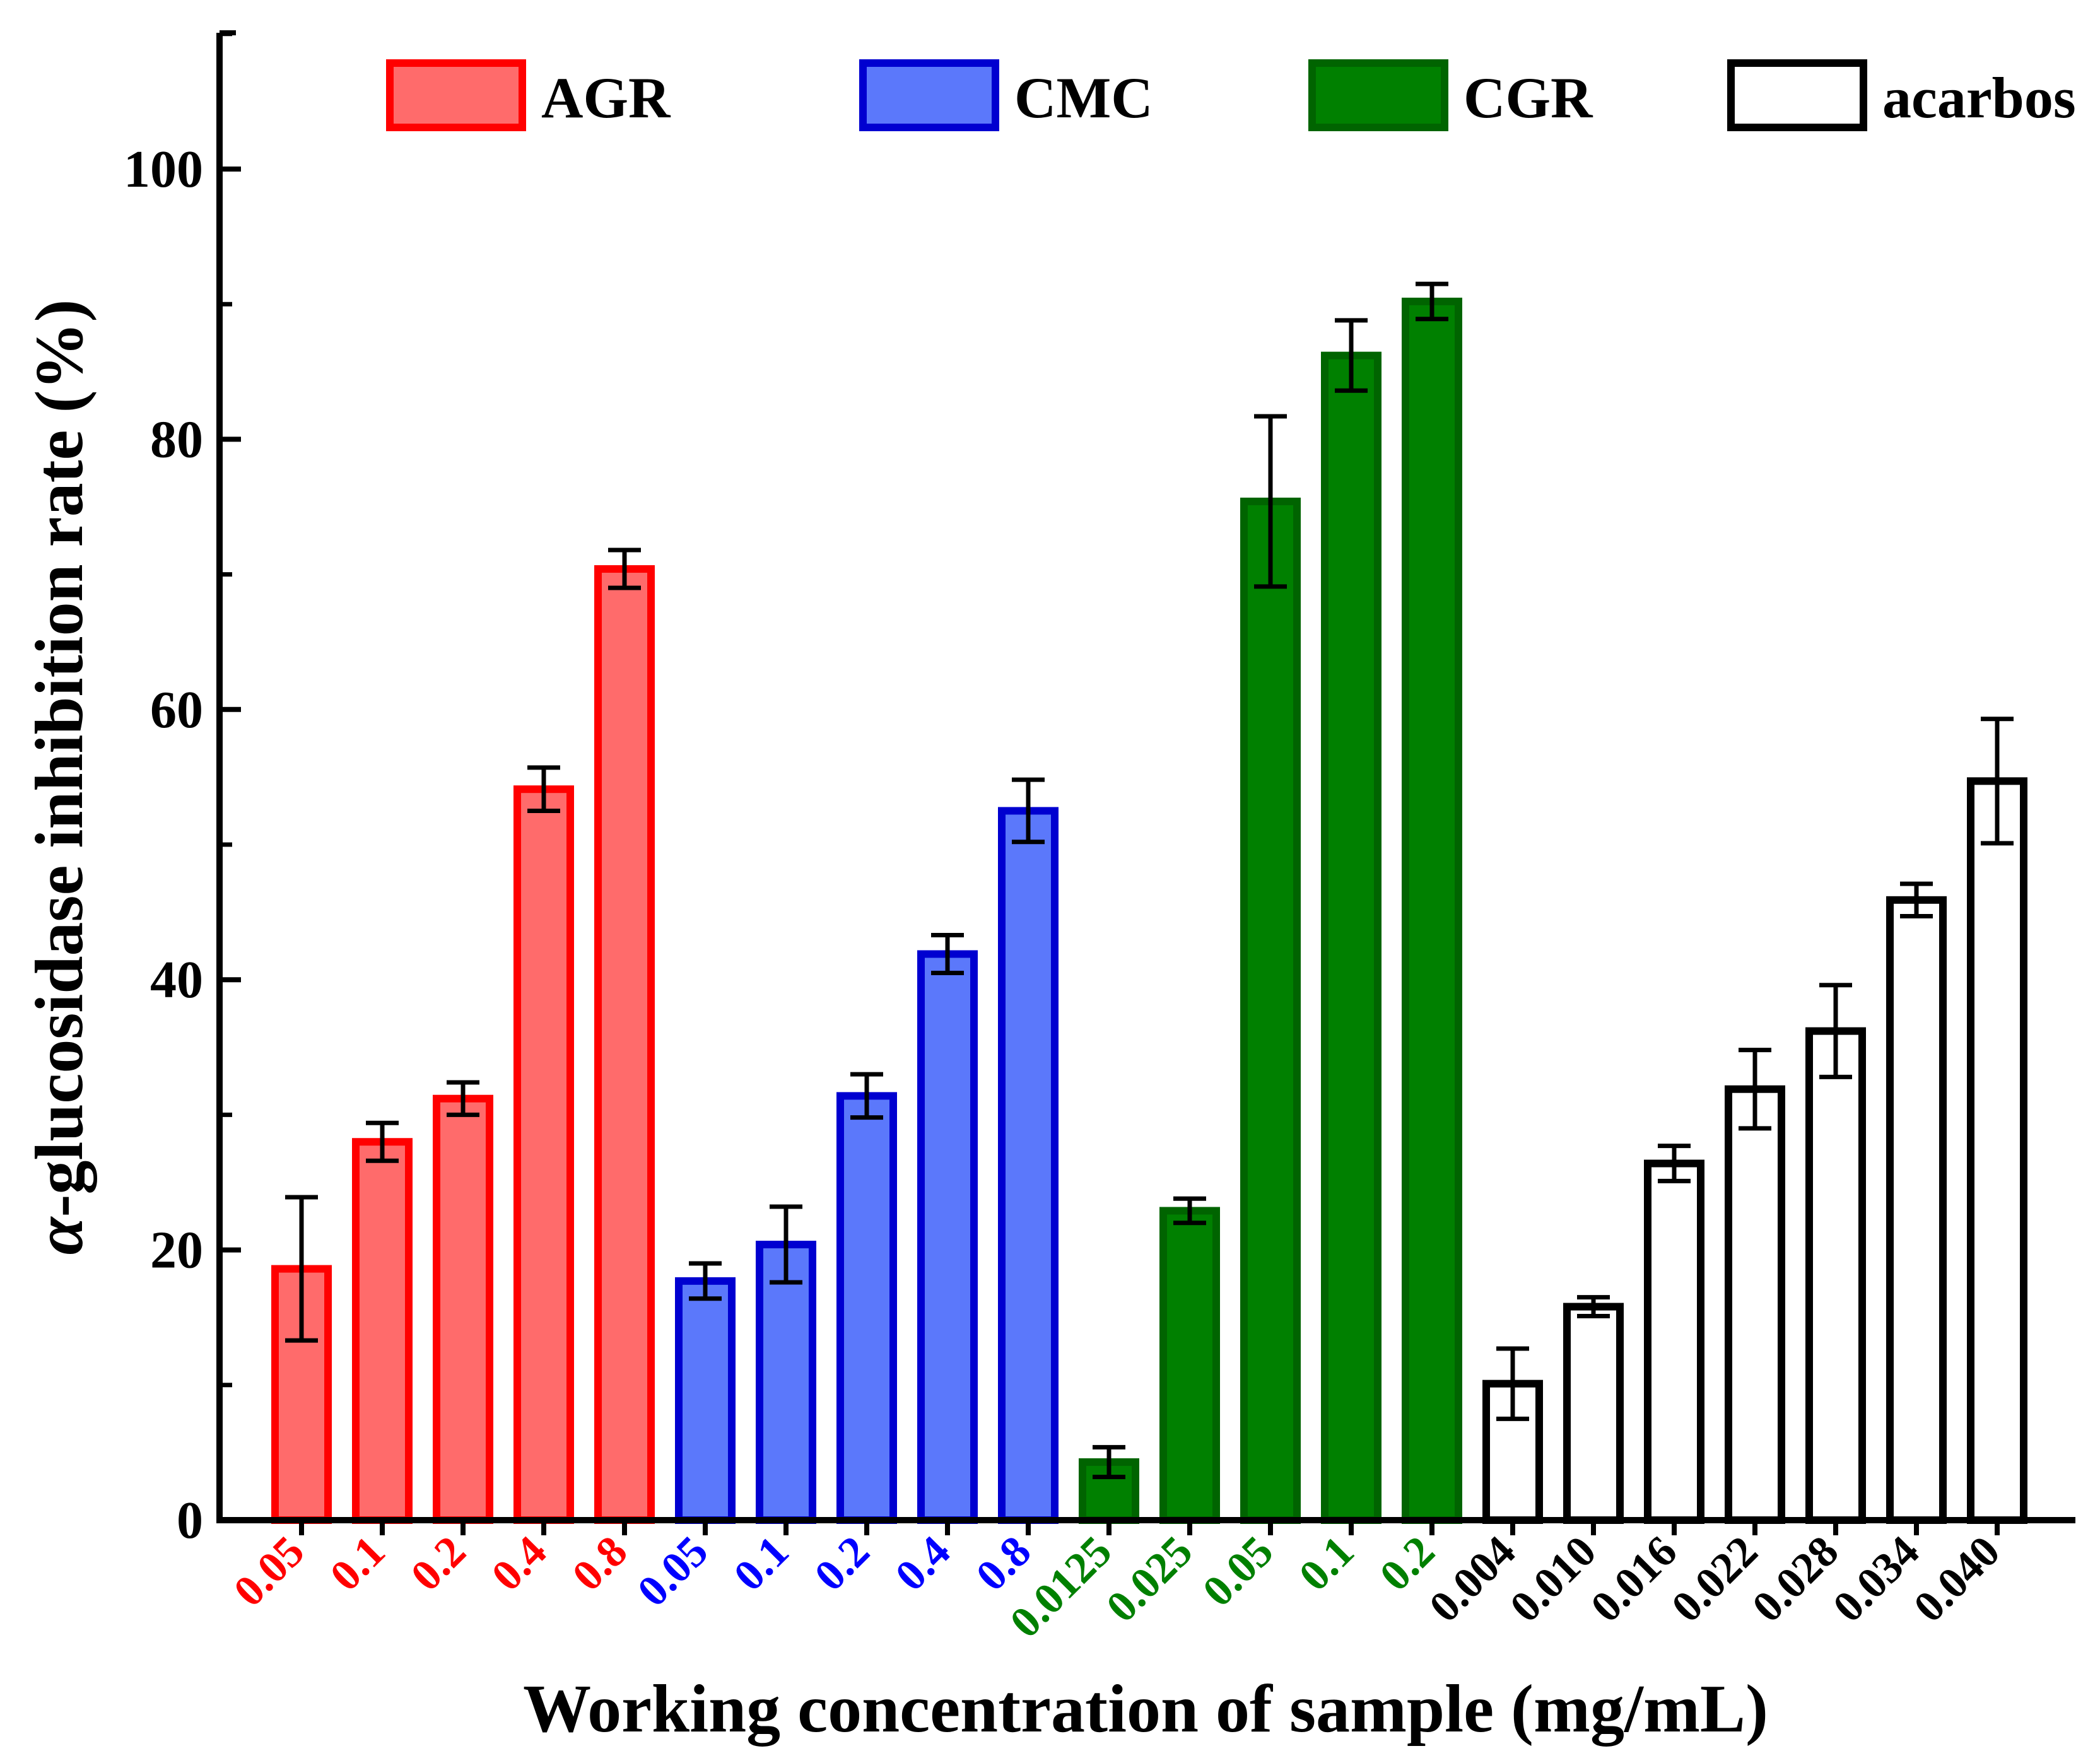  Describe the element at coordinates (706, 1400) in the screenshot. I see `bar-cmc-0.05` at that location.